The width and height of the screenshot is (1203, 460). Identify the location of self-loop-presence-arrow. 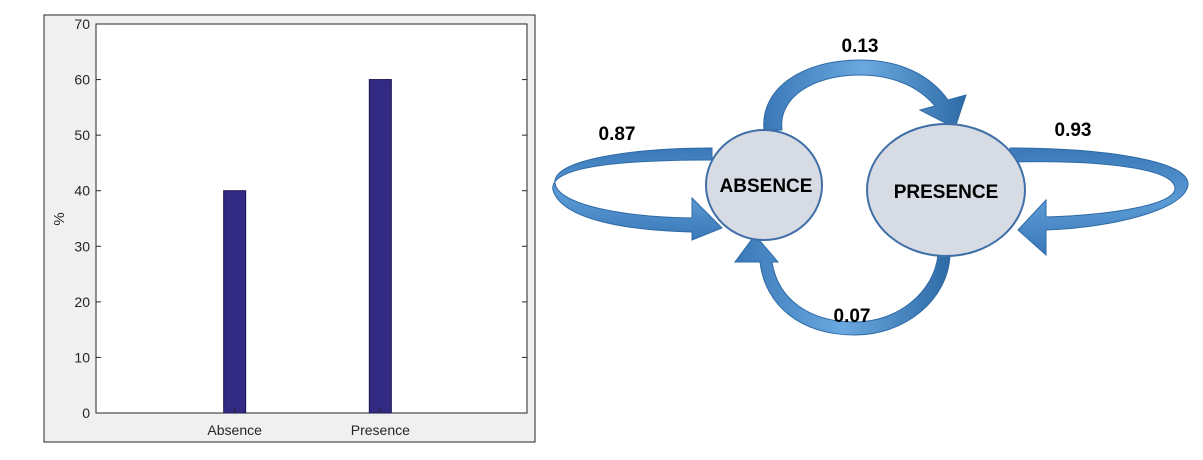
(1099, 202).